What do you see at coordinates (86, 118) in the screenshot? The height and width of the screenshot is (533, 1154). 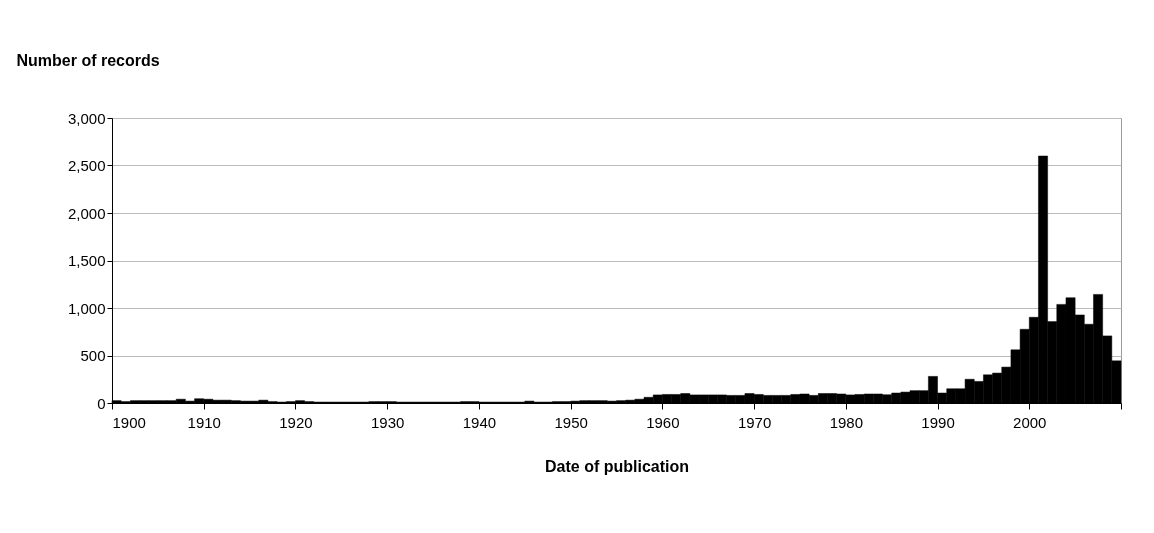 I see `y-tick-label: 3,000` at bounding box center [86, 118].